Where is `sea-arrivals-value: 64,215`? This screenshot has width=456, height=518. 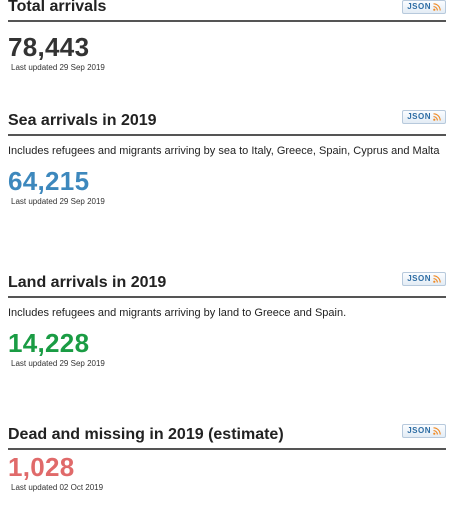
sea-arrivals-value: 64,215 is located at coordinates (49, 181).